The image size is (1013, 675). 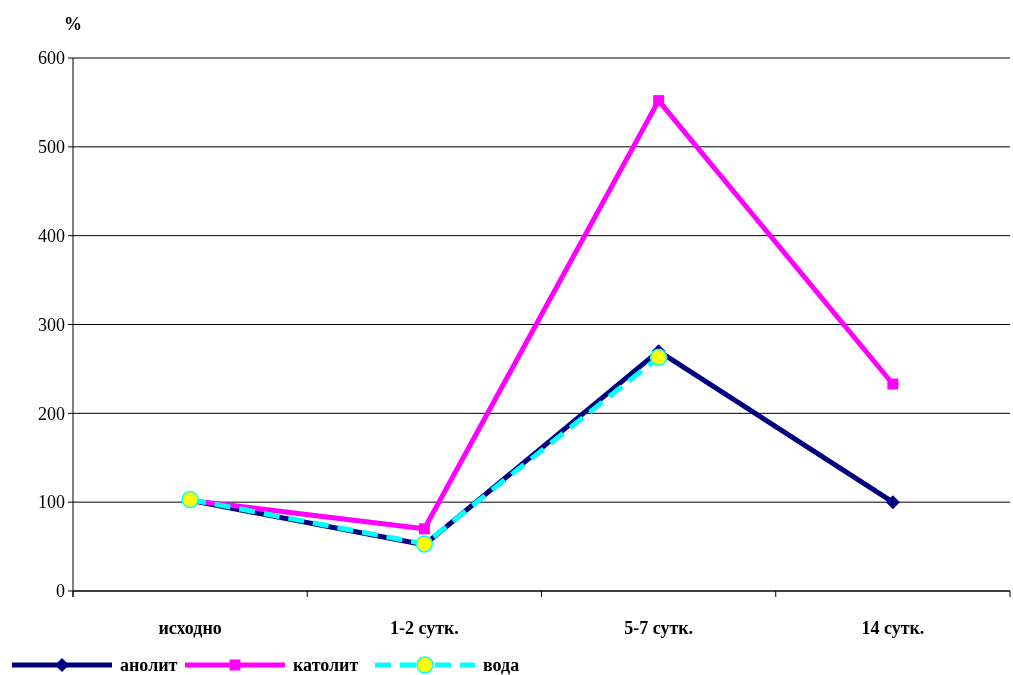 What do you see at coordinates (501, 665) in the screenshot?
I see `legend-label: вода` at bounding box center [501, 665].